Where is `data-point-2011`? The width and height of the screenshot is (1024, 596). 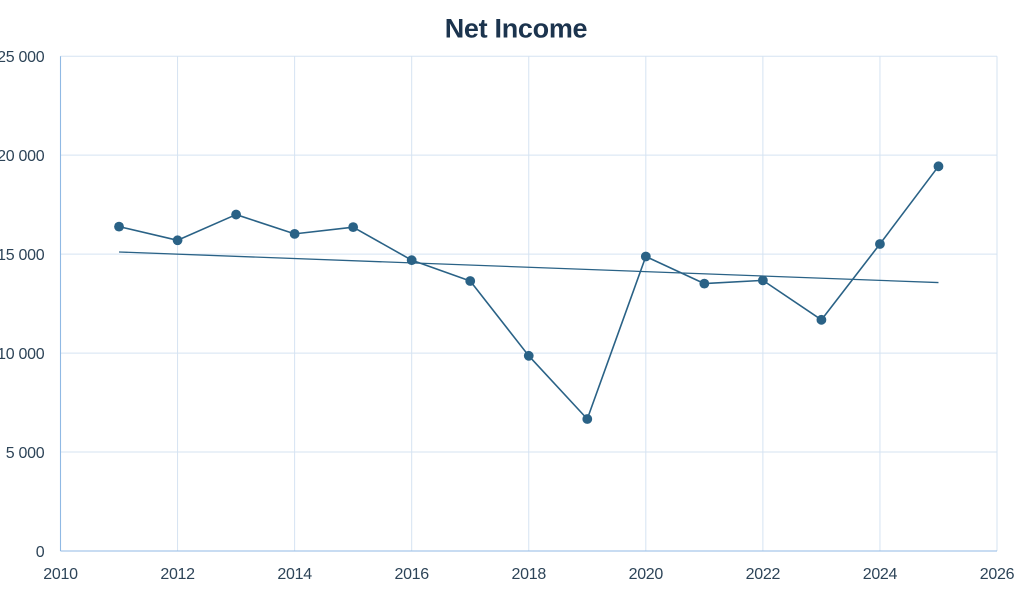 data-point-2011 is located at coordinates (119, 226).